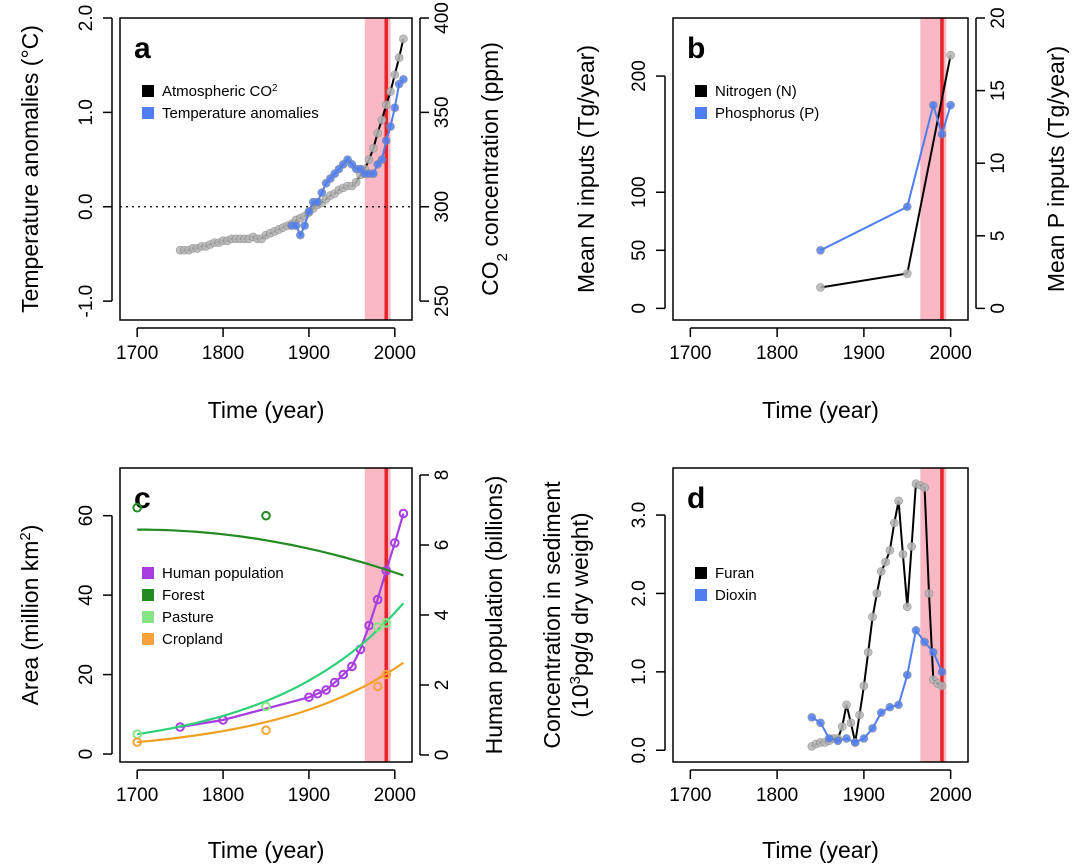 The image size is (1084, 865). Describe the element at coordinates (223, 795) in the screenshot. I see `x-tick-label: 1800` at that location.